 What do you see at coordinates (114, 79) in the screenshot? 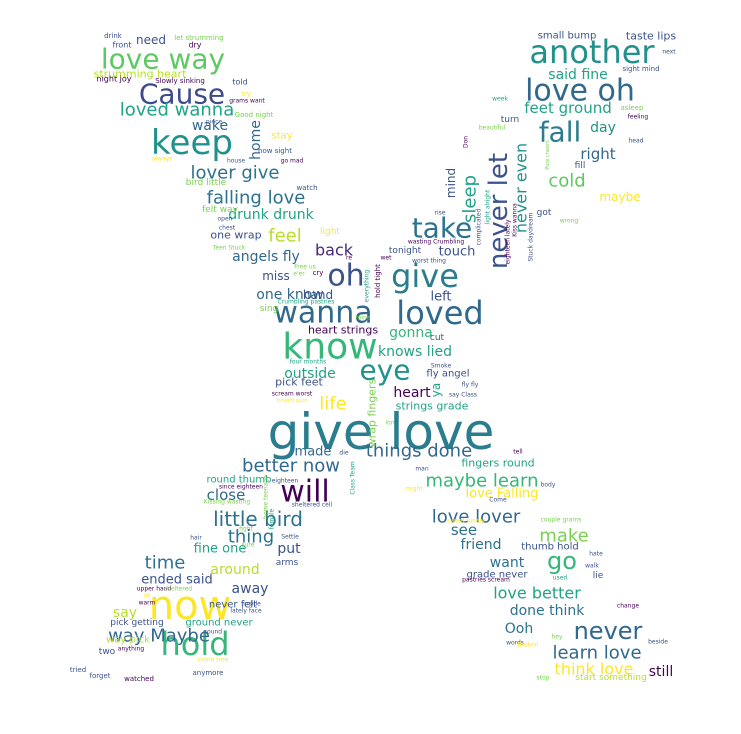
I see `word: night joy` at bounding box center [114, 79].